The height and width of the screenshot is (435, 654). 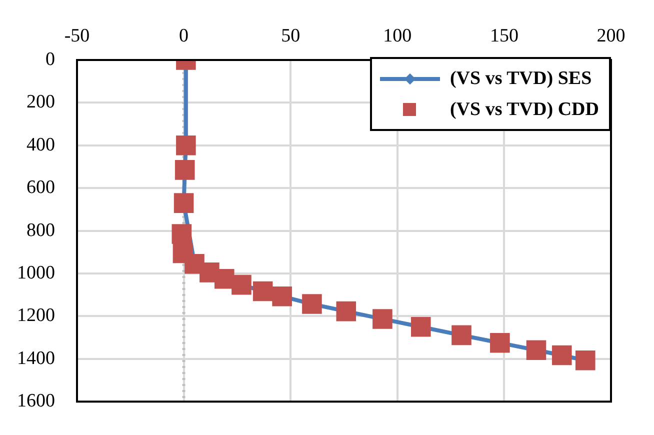 I want to click on x-tick-label: -50, so click(x=77, y=36).